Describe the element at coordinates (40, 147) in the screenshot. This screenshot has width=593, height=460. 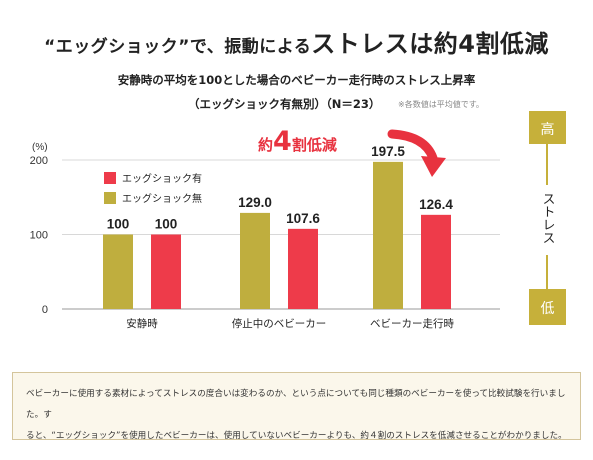
I see `y-axis-label: (%)` at that location.